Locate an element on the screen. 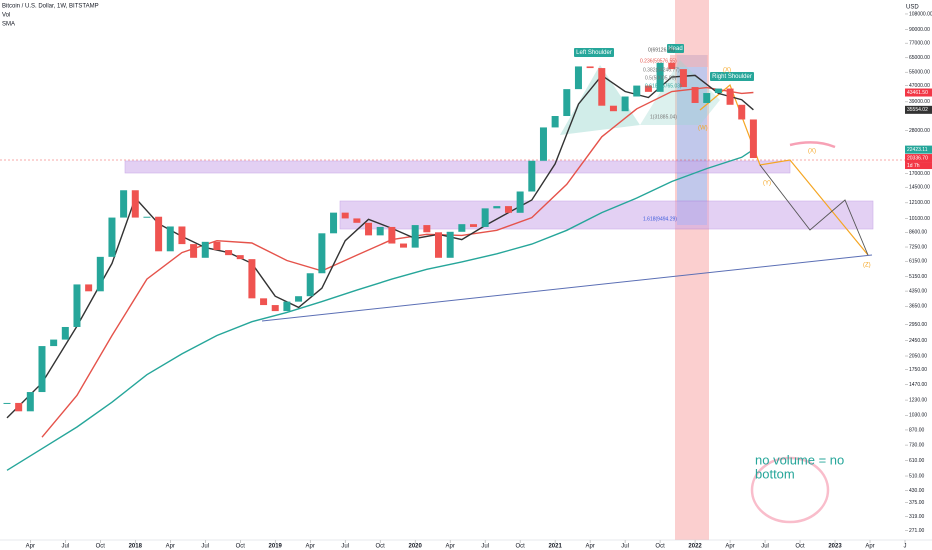 The width and height of the screenshot is (932, 550). countdown: 1d 7h is located at coordinates (913, 166).